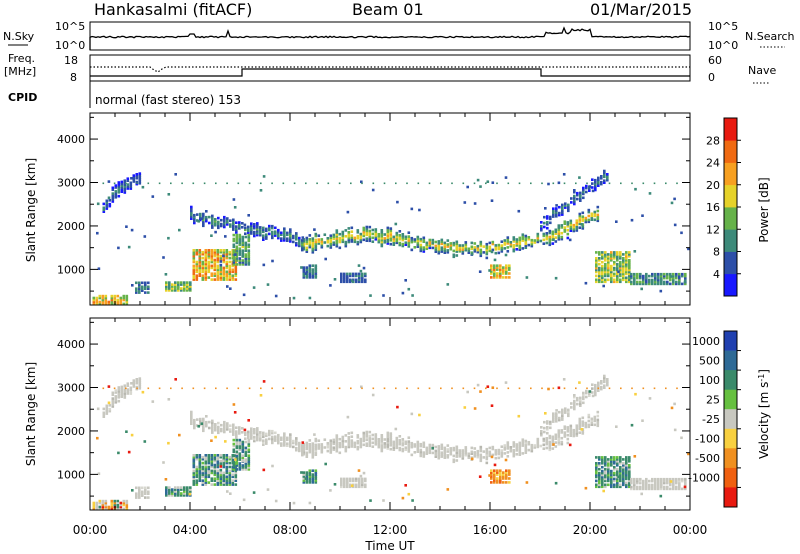  I want to click on power-3000km-dot, so click(193, 183).